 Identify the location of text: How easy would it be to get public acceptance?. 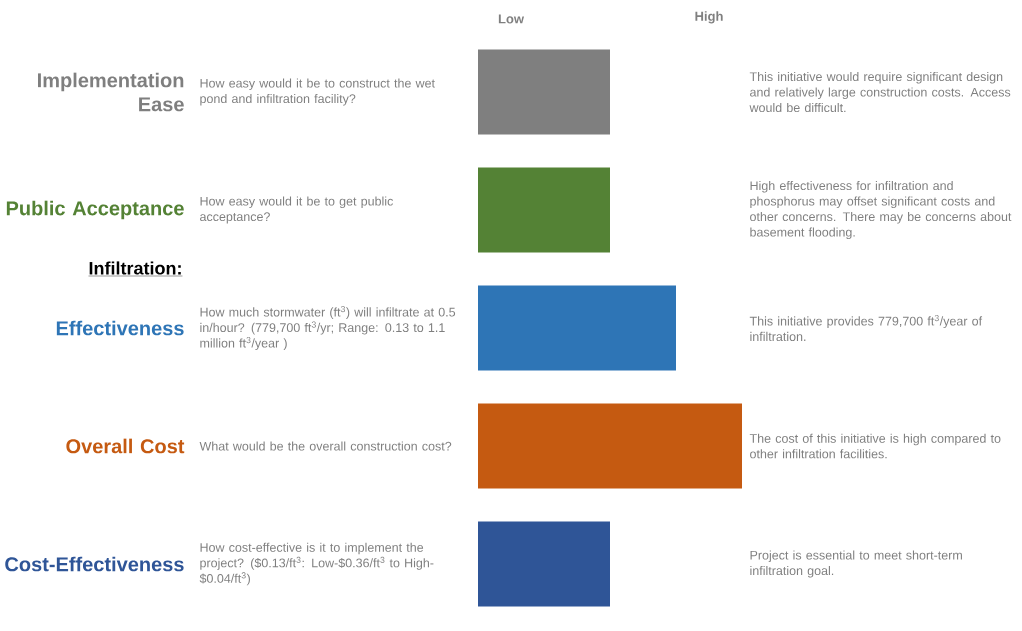
(296, 210).